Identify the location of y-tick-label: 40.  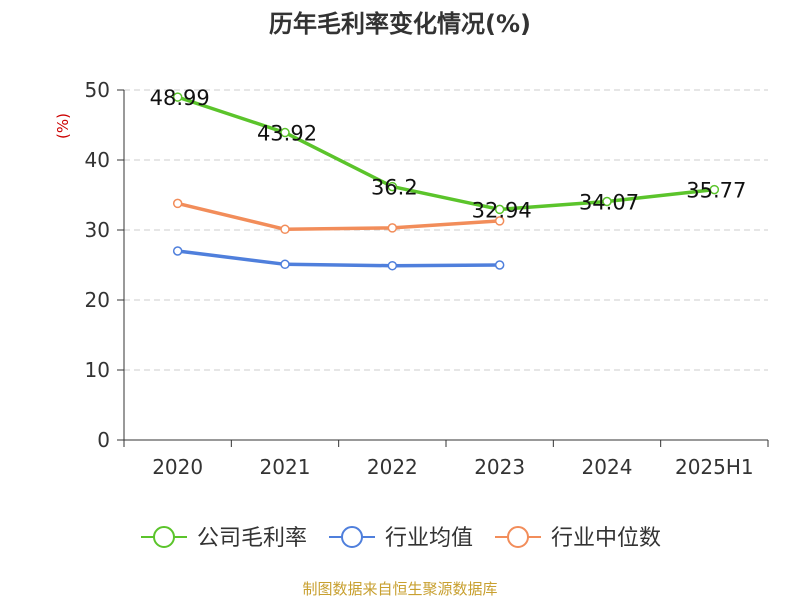
(97, 160).